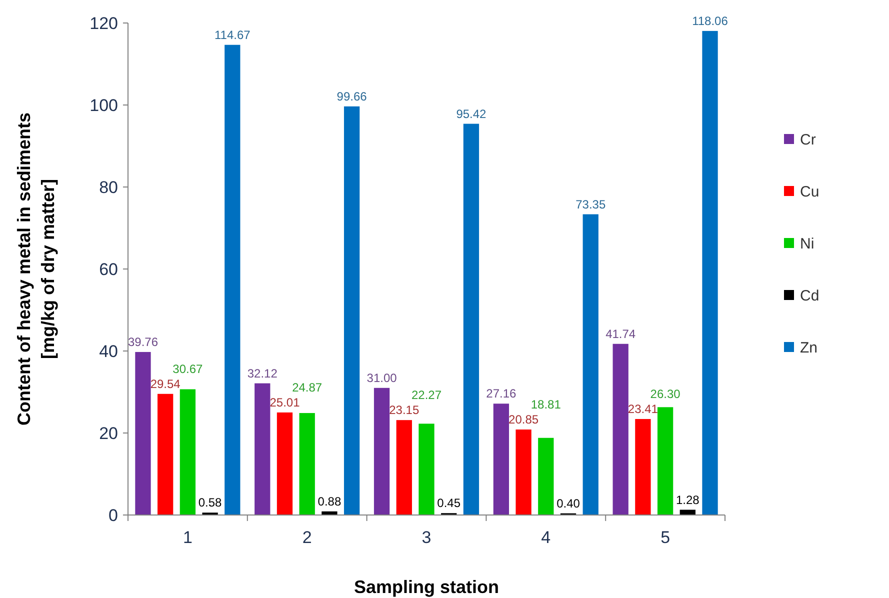  Describe the element at coordinates (546, 405) in the screenshot. I see `data-label: 18.81` at that location.